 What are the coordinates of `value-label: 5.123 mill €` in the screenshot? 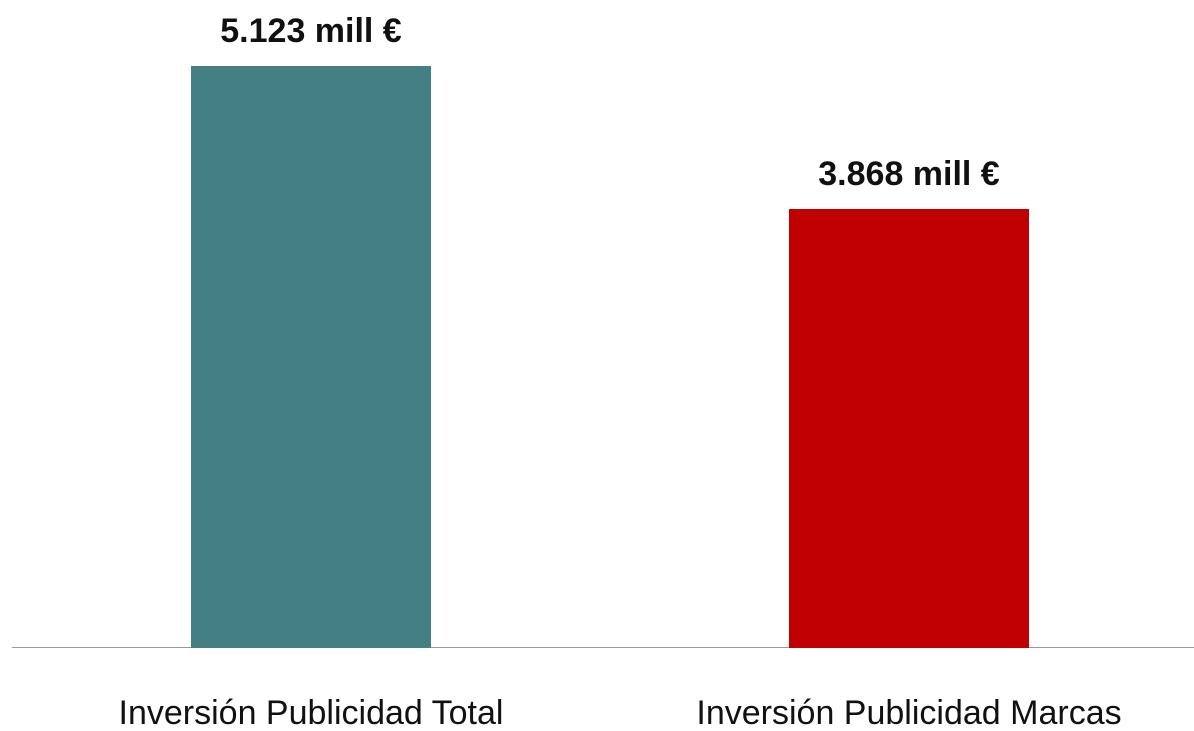 It's located at (311, 31).